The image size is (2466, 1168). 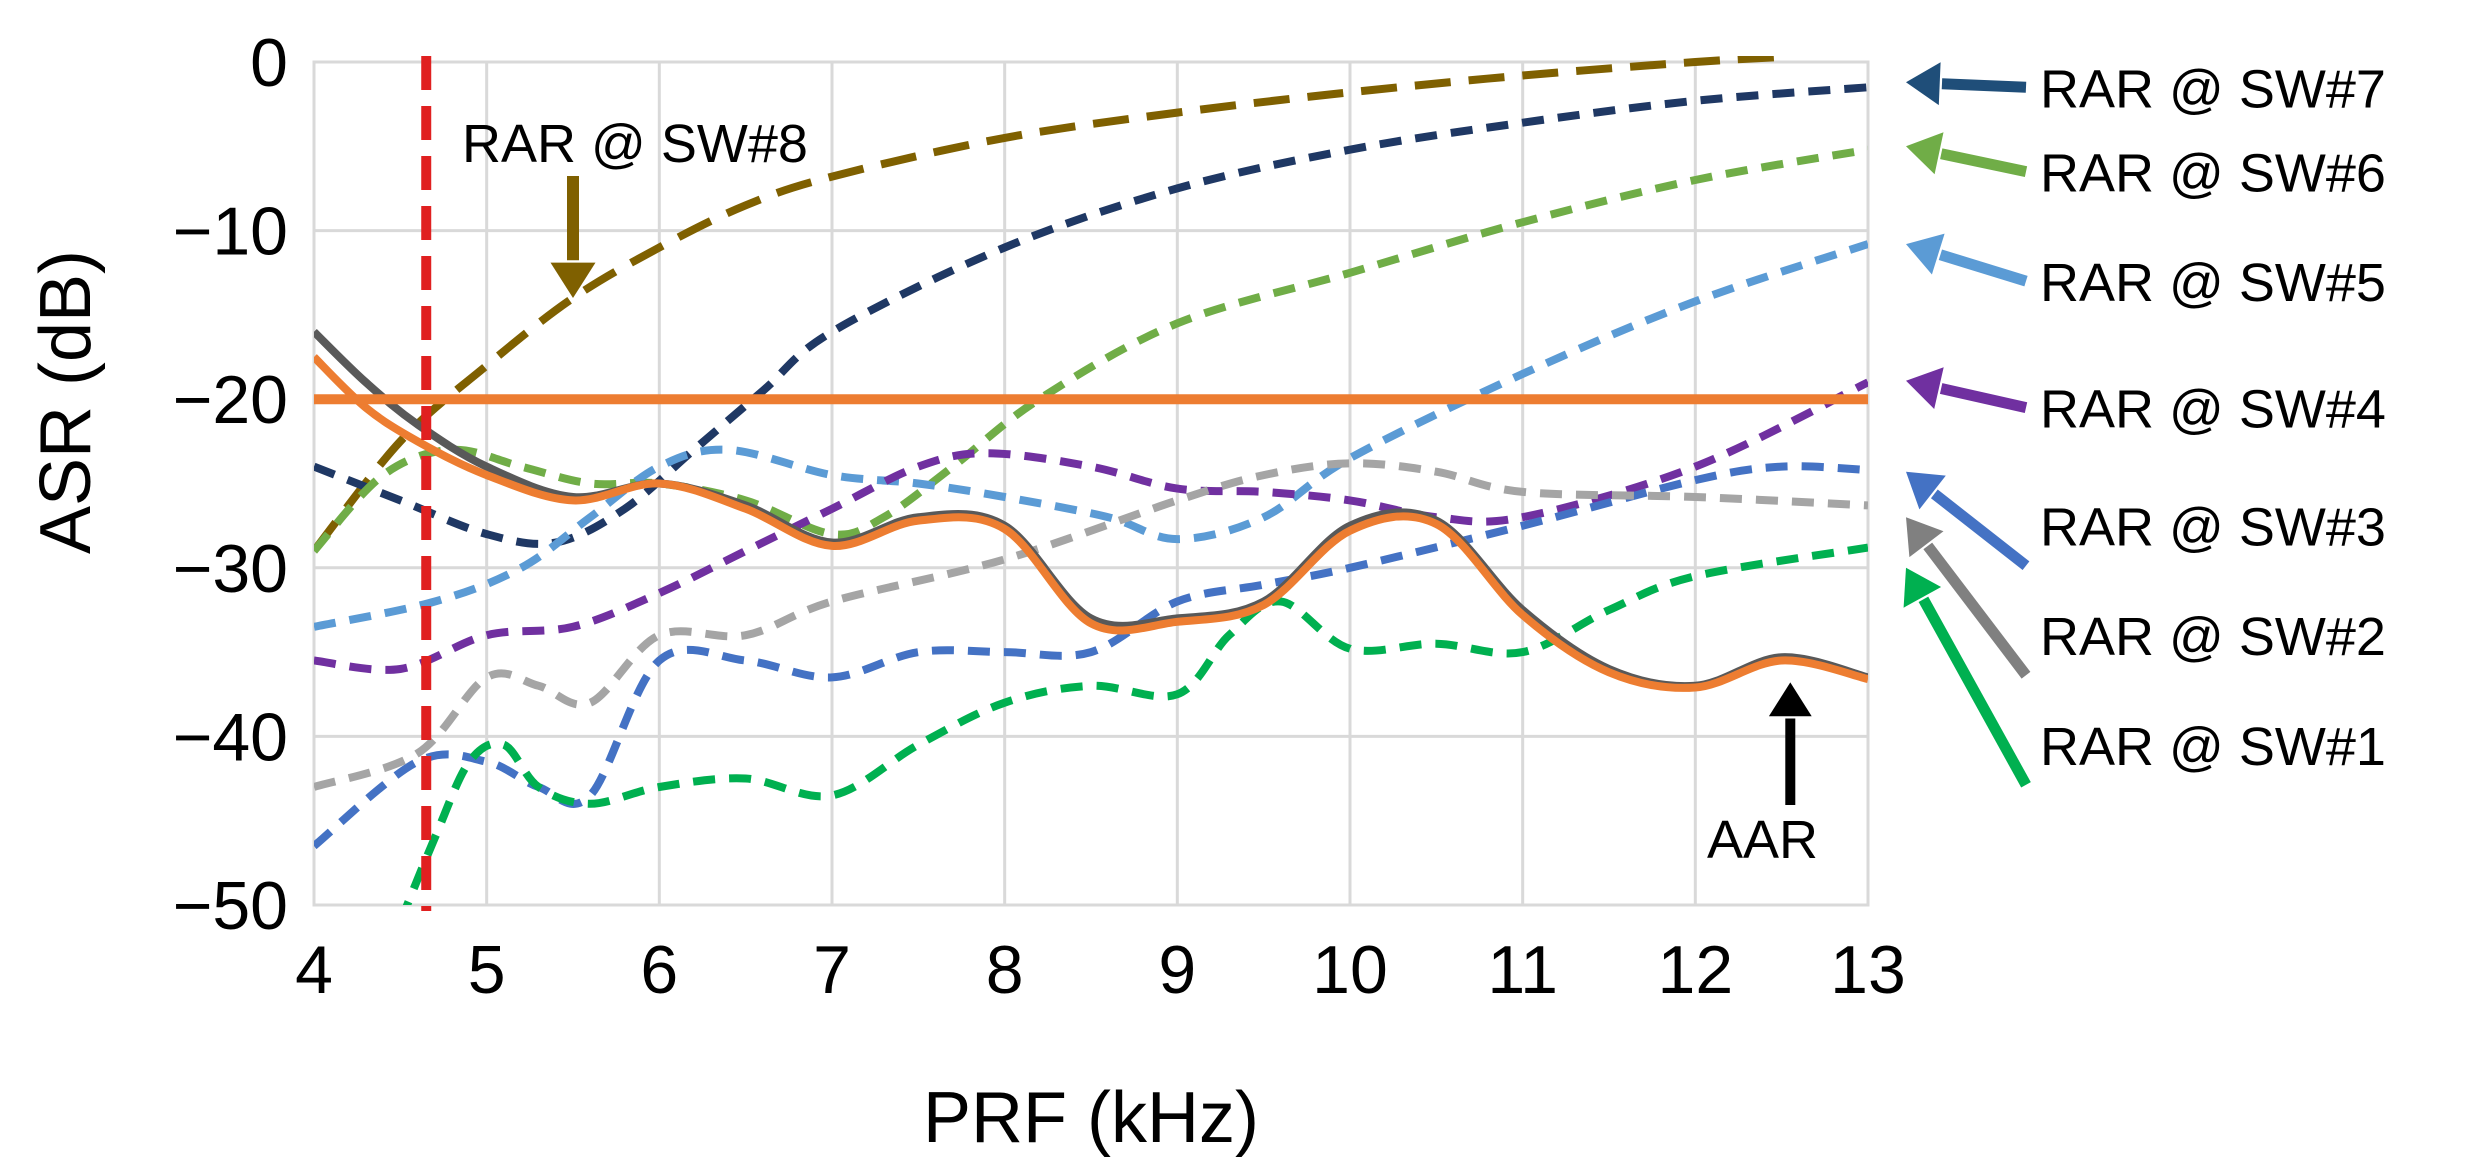 I want to click on y-tick-label: −50, so click(x=230, y=906).